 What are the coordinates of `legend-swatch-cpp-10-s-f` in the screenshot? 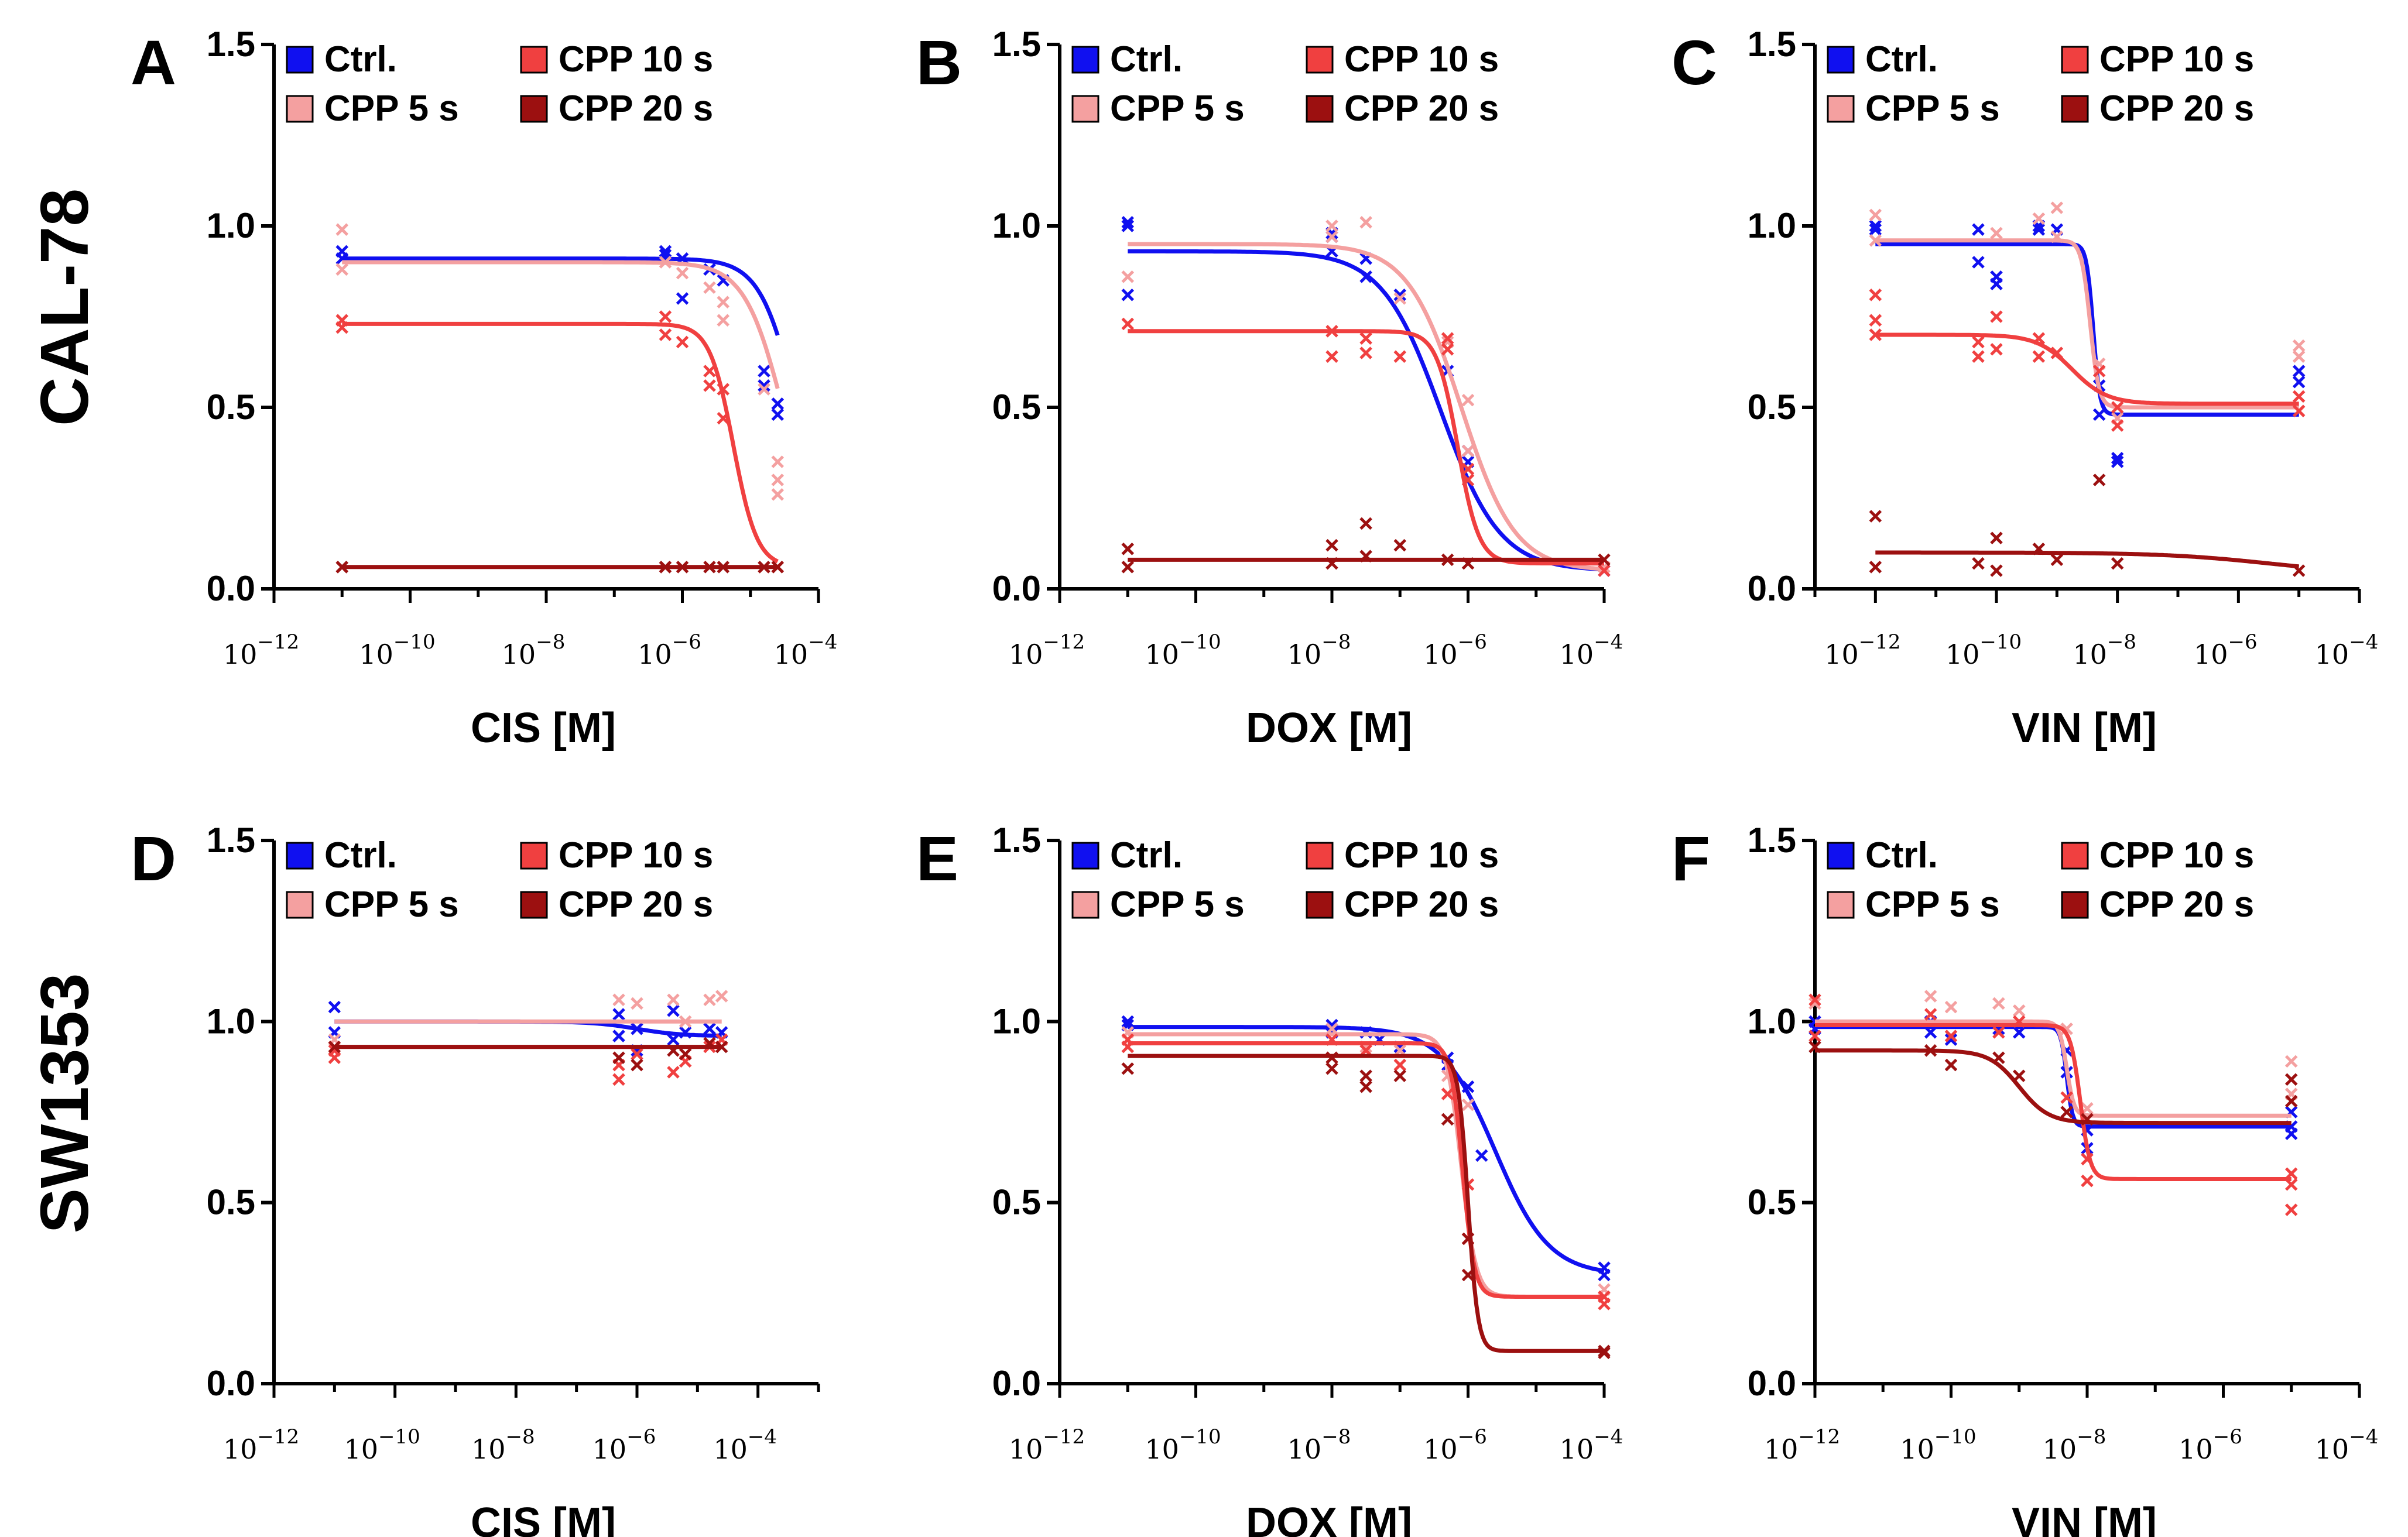 It's located at (2075, 856).